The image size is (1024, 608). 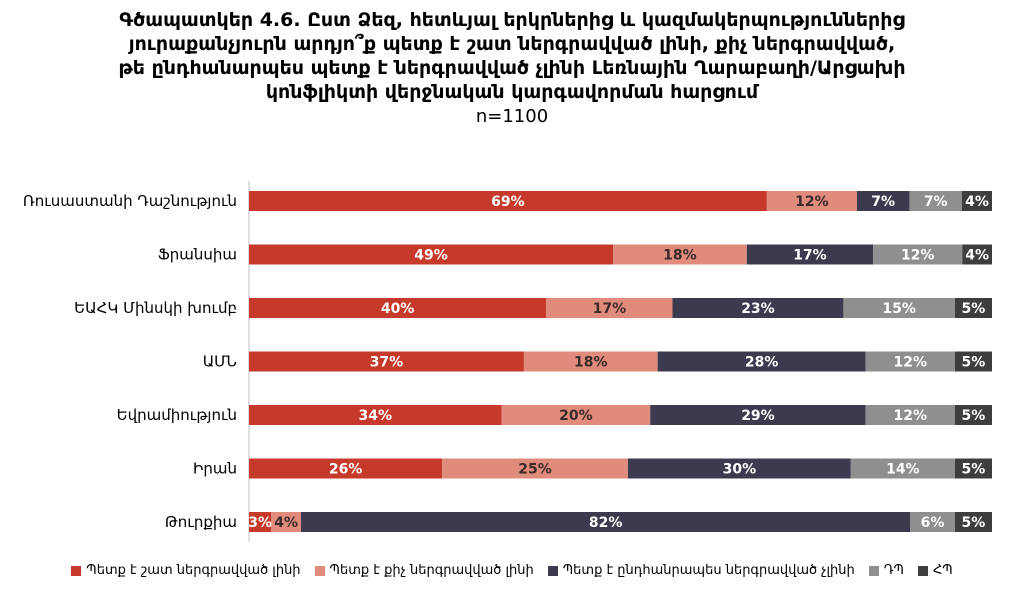 I want to click on category-label: ԱՄՆ, so click(x=220, y=362).